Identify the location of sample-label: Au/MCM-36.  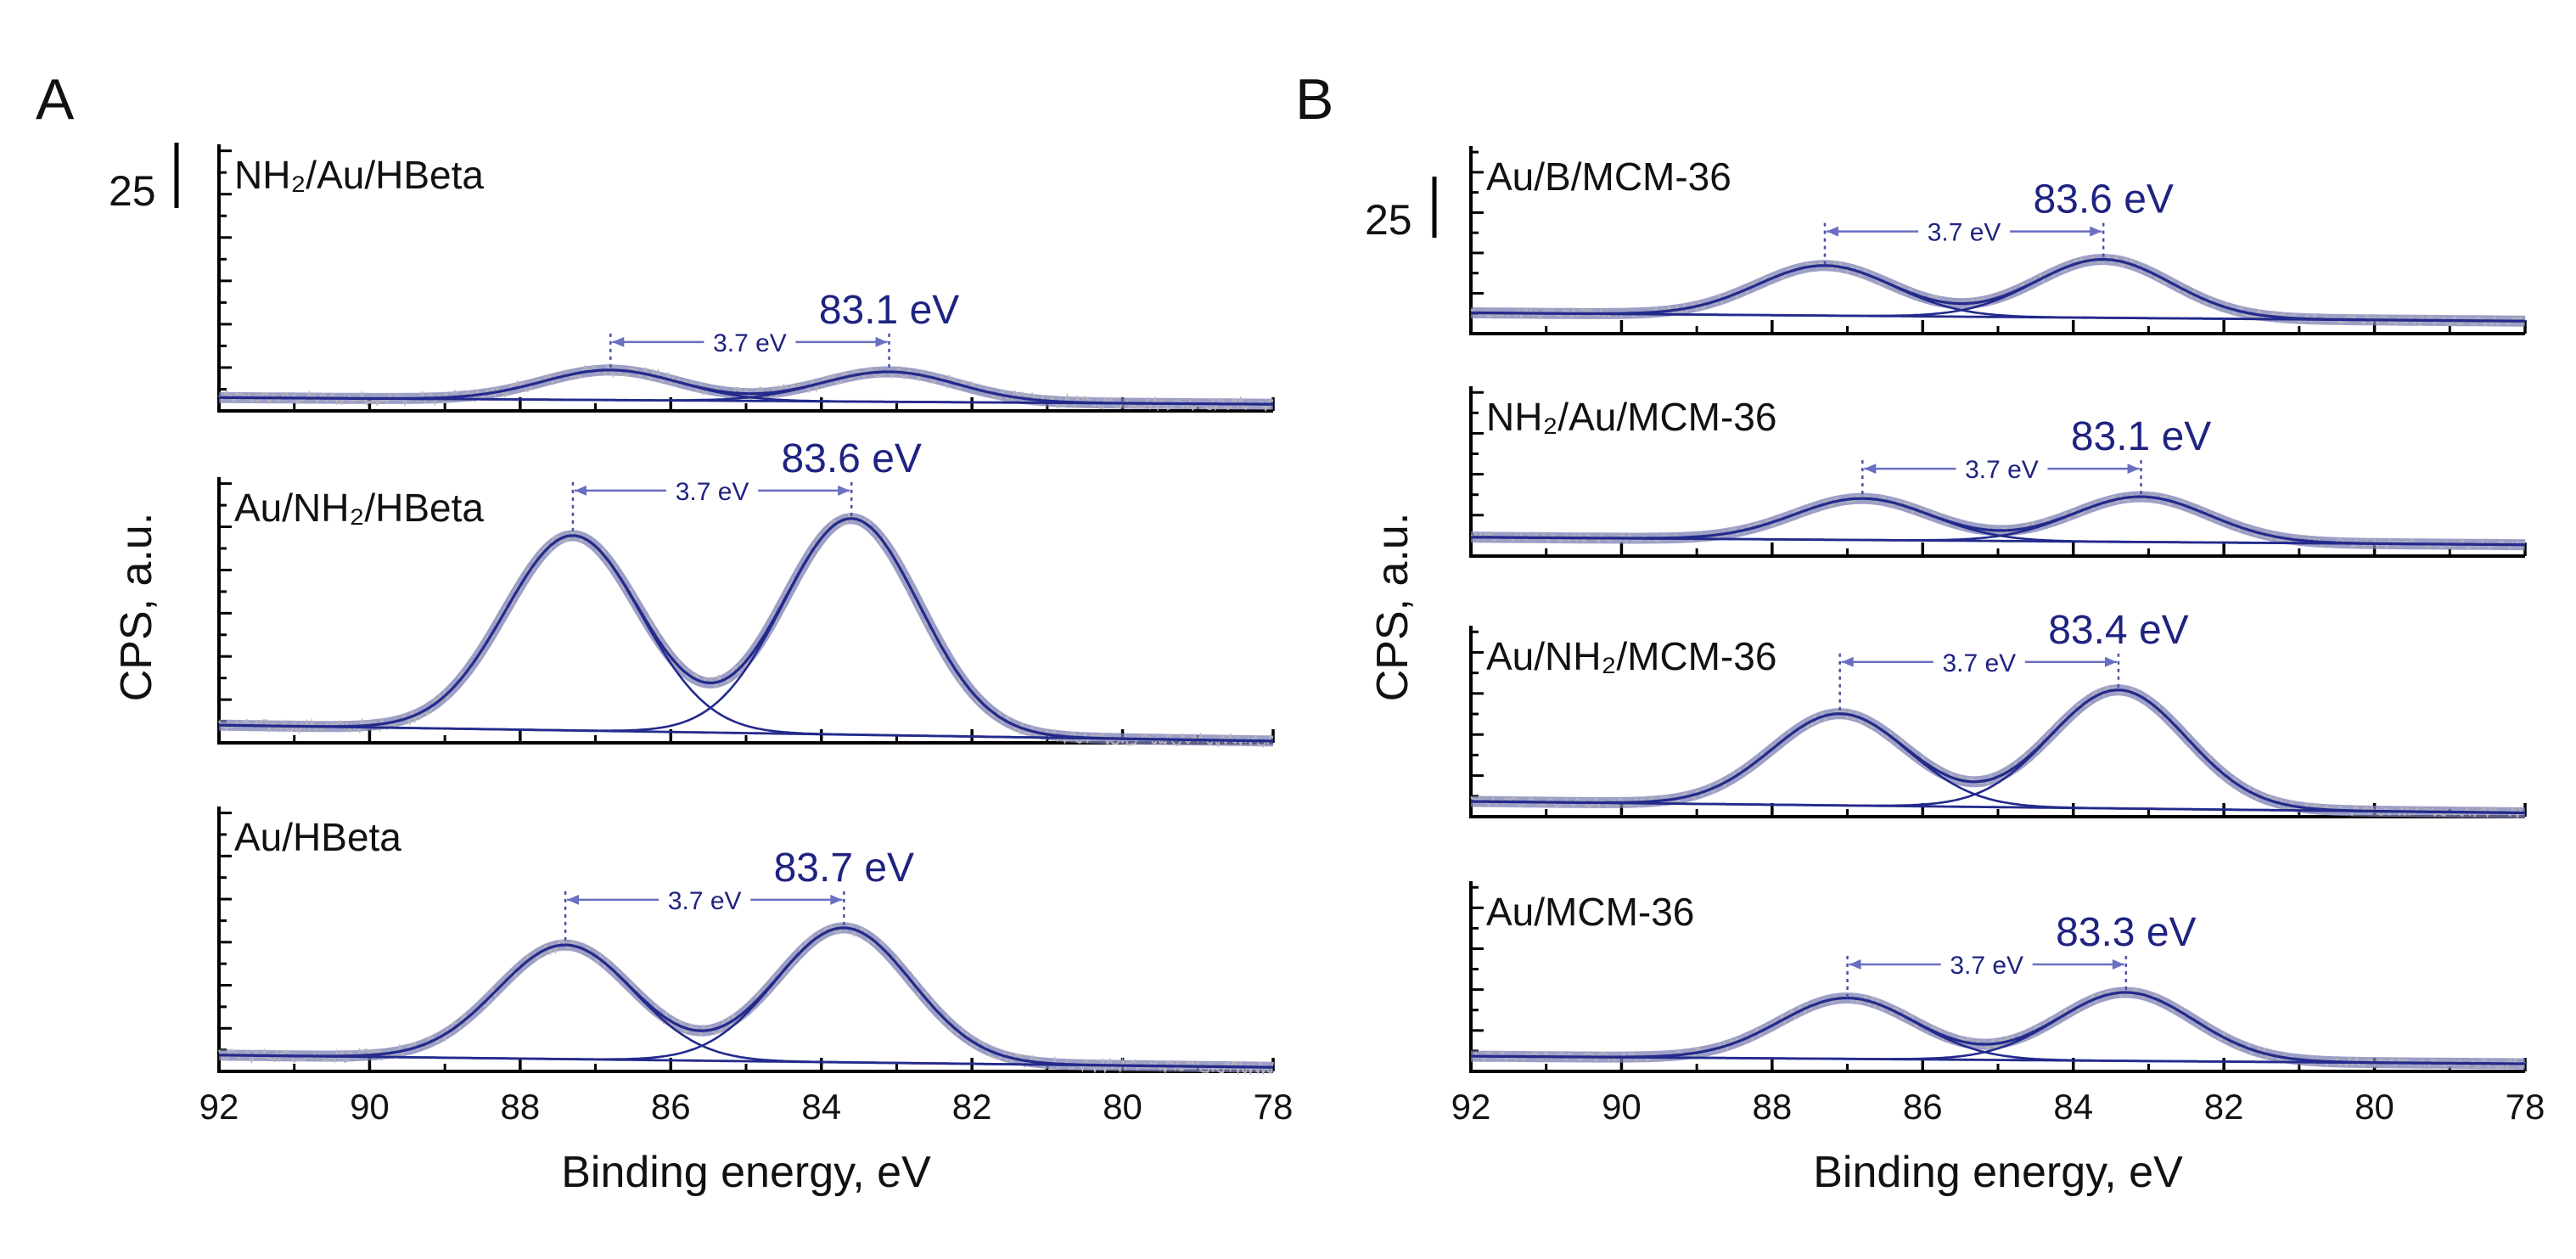
(1590, 912).